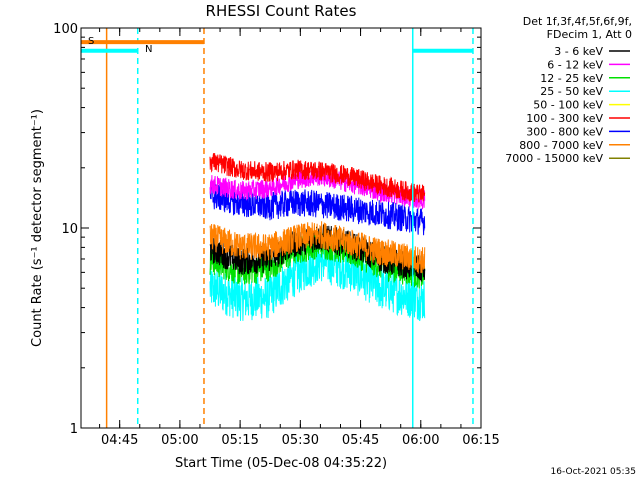 This screenshot has height=480, width=640. Describe the element at coordinates (571, 91) in the screenshot. I see `legend-entry-3: 25 - 50 keV` at that location.